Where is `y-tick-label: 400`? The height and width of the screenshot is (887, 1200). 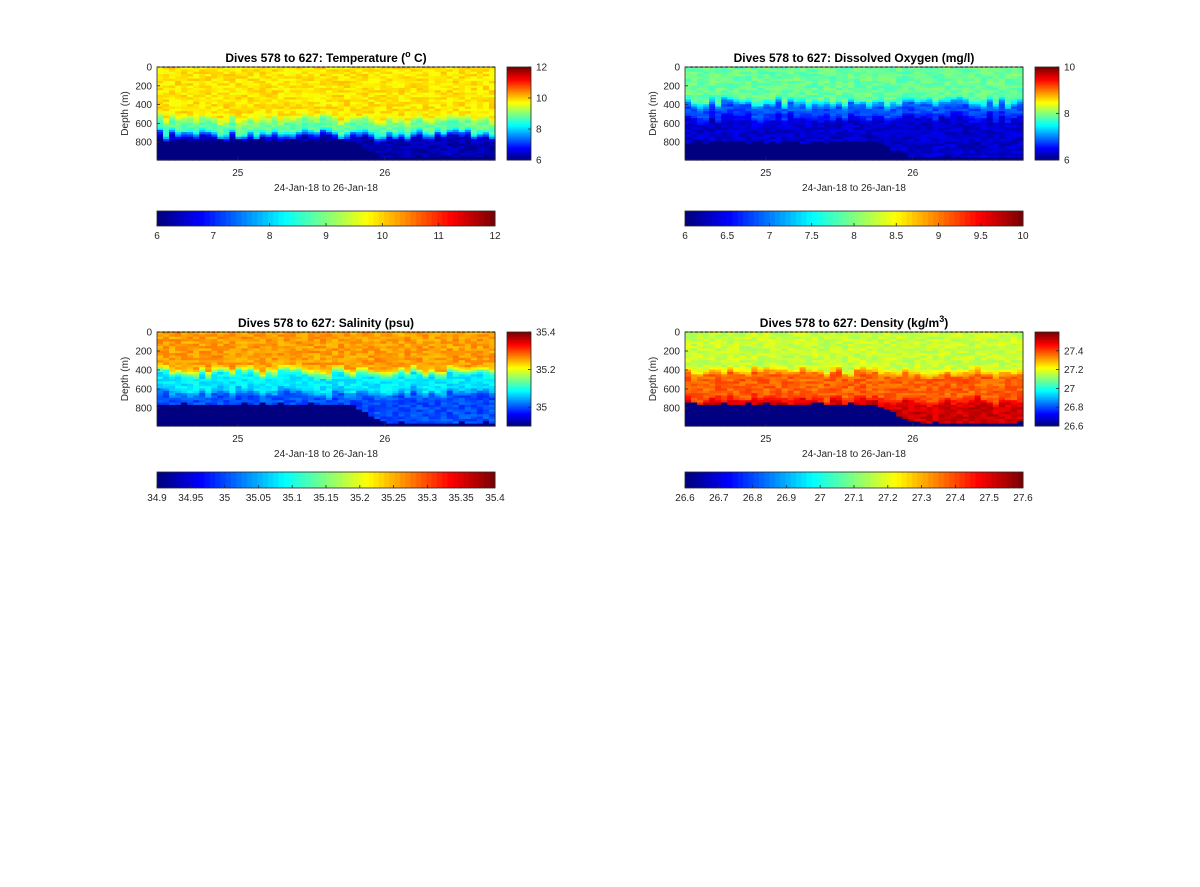
y-tick-label: 400 is located at coordinates (671, 105).